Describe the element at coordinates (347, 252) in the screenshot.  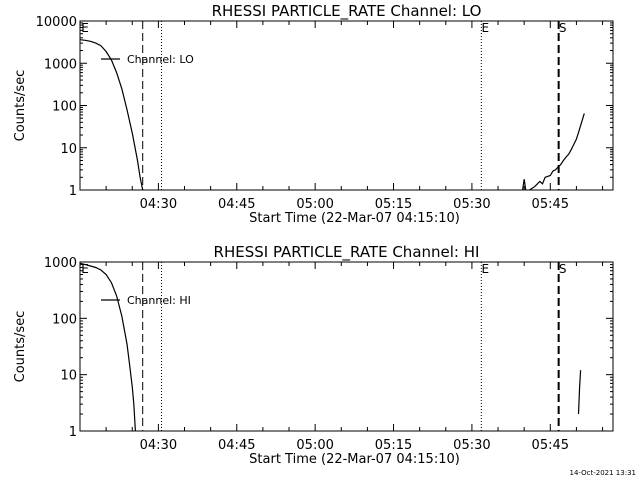
I see `chart-title: RHESSI PARTICLE_RATE Channel: HI` at that location.